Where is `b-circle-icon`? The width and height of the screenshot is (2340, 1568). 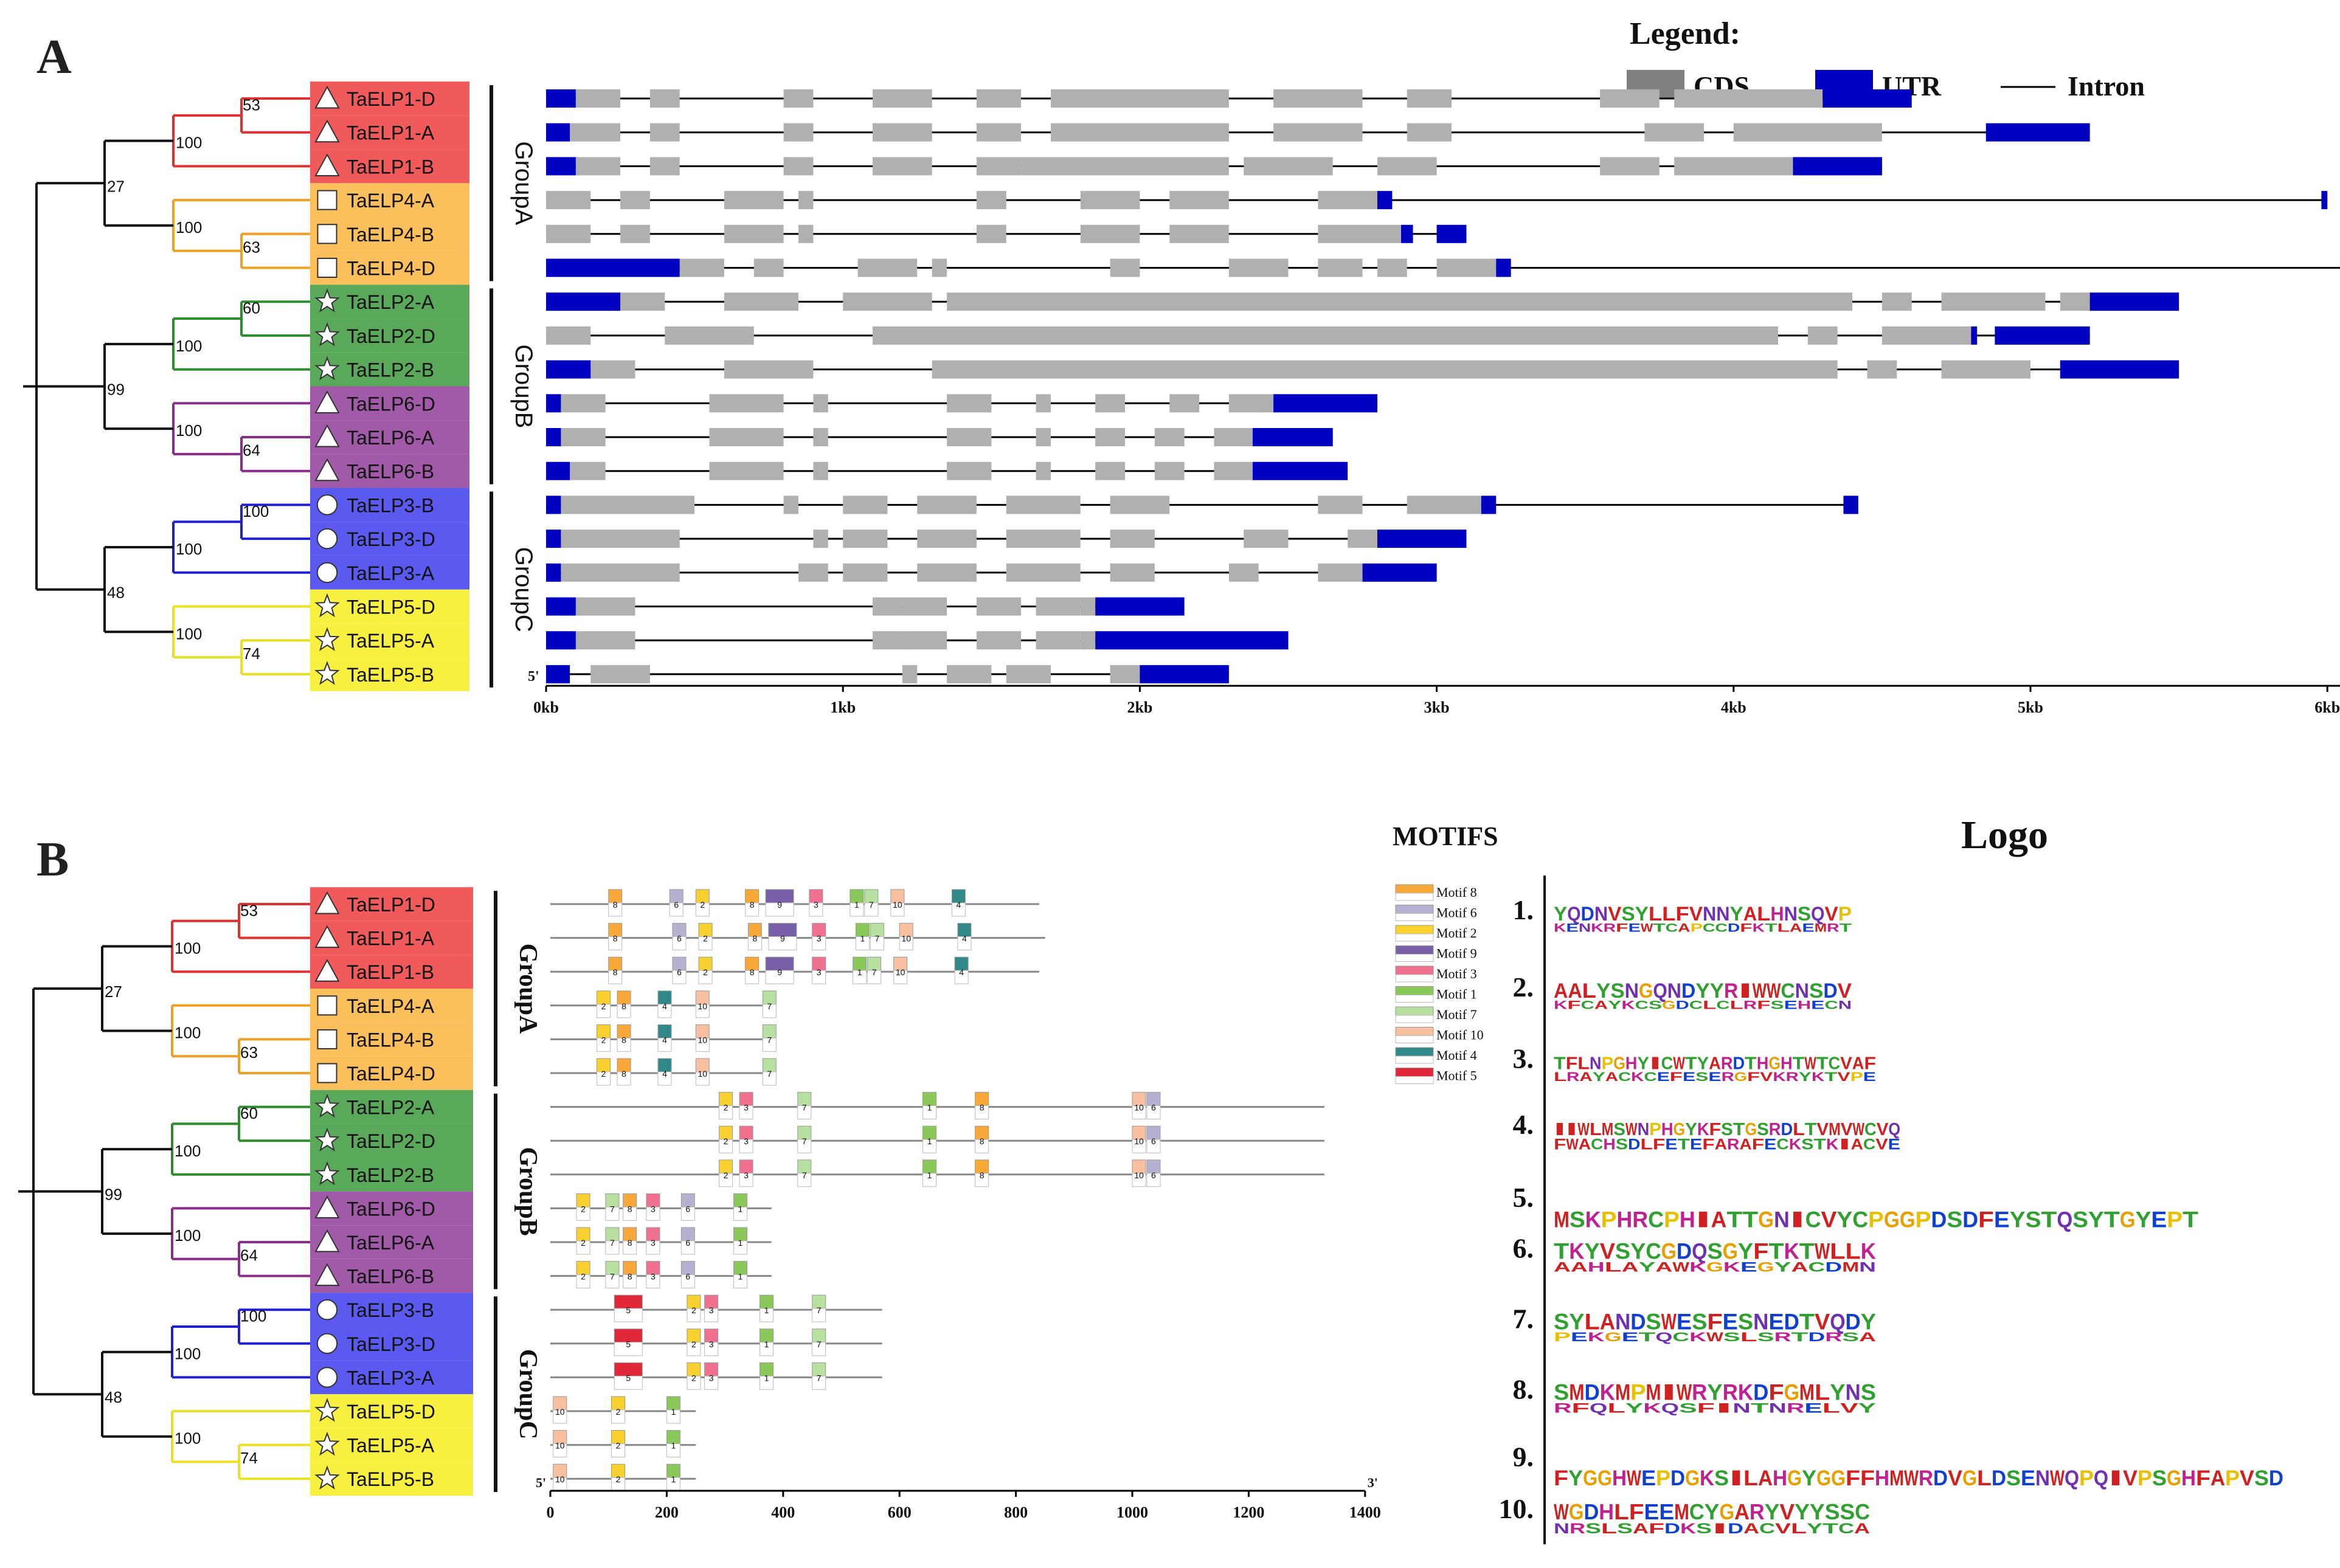 b-circle-icon is located at coordinates (327, 1377).